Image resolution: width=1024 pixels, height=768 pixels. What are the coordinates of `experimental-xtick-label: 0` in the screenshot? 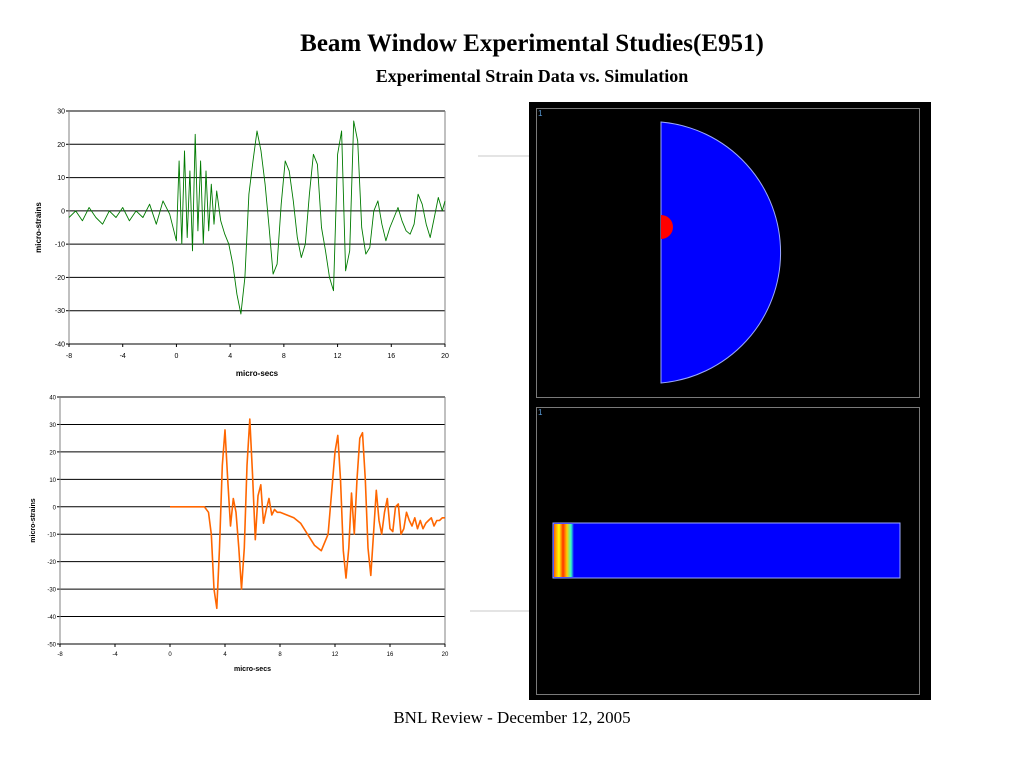 It's located at (176, 356).